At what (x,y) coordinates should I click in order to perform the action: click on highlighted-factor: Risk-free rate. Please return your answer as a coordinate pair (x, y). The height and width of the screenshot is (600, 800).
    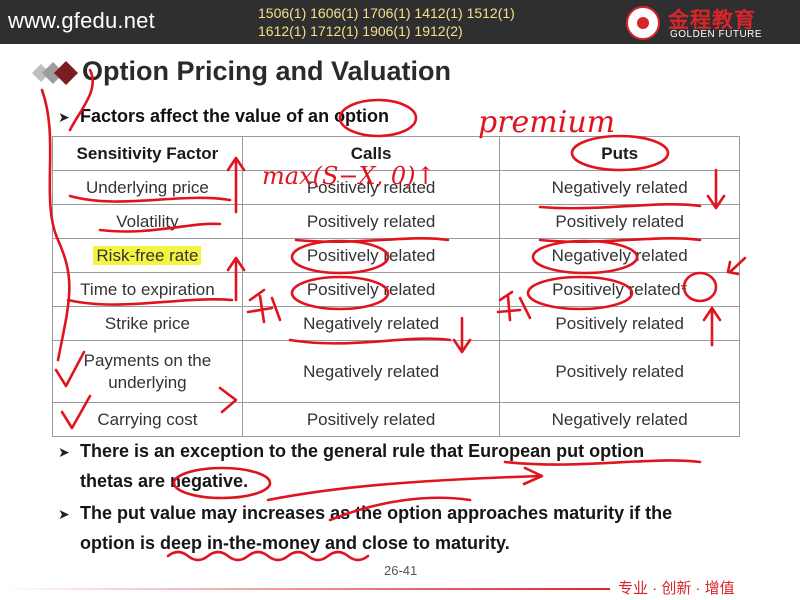
    Looking at the image, I should click on (147, 255).